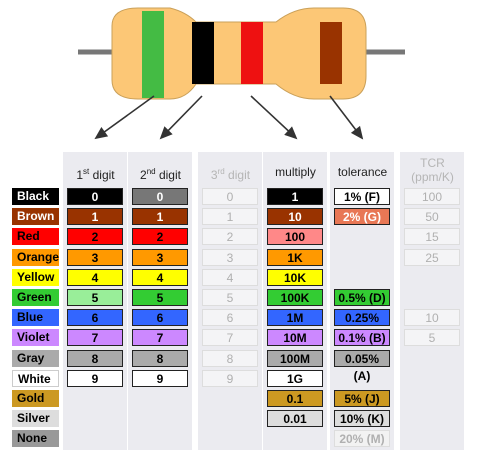 This screenshot has height=460, width=481. I want to click on color-label-black: Black, so click(35, 196).